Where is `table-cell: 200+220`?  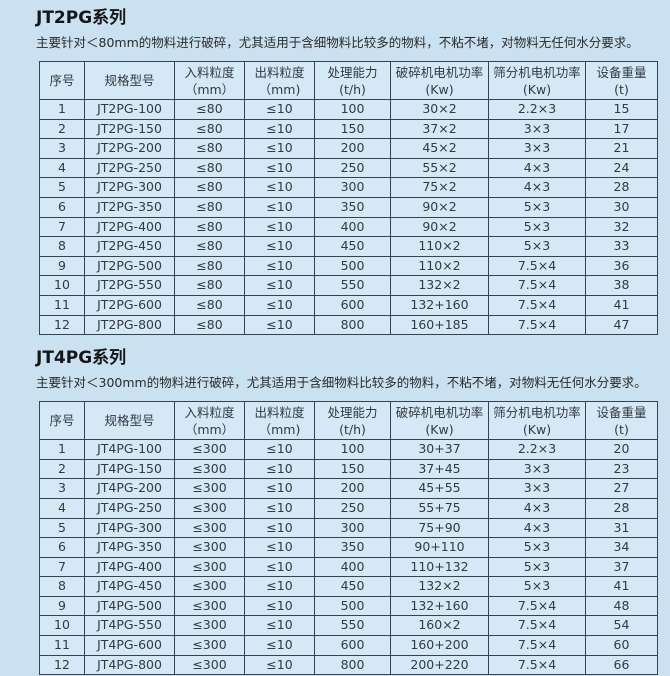 table-cell: 200+220 is located at coordinates (439, 665).